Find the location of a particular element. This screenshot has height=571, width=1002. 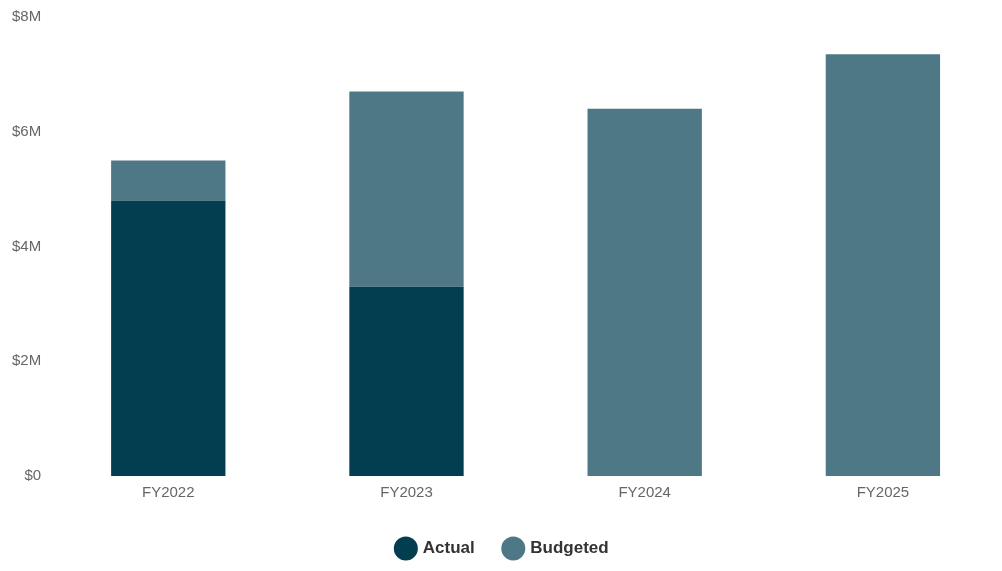

y-tick-label: $6M is located at coordinates (26, 130).